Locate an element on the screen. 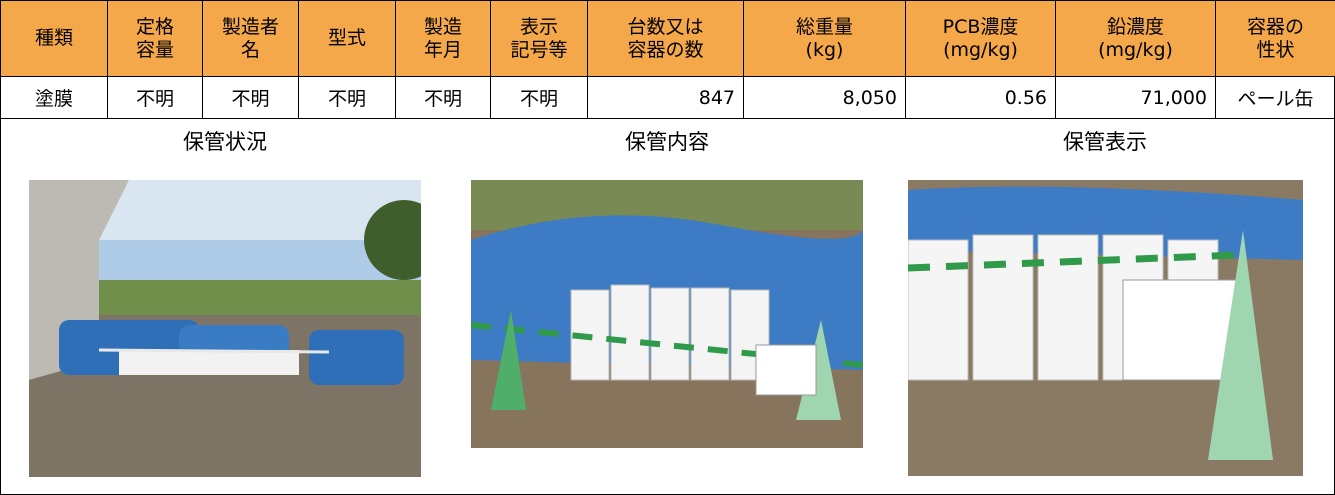 The height and width of the screenshot is (495, 1335). header-text: 製造 is located at coordinates (442, 26).